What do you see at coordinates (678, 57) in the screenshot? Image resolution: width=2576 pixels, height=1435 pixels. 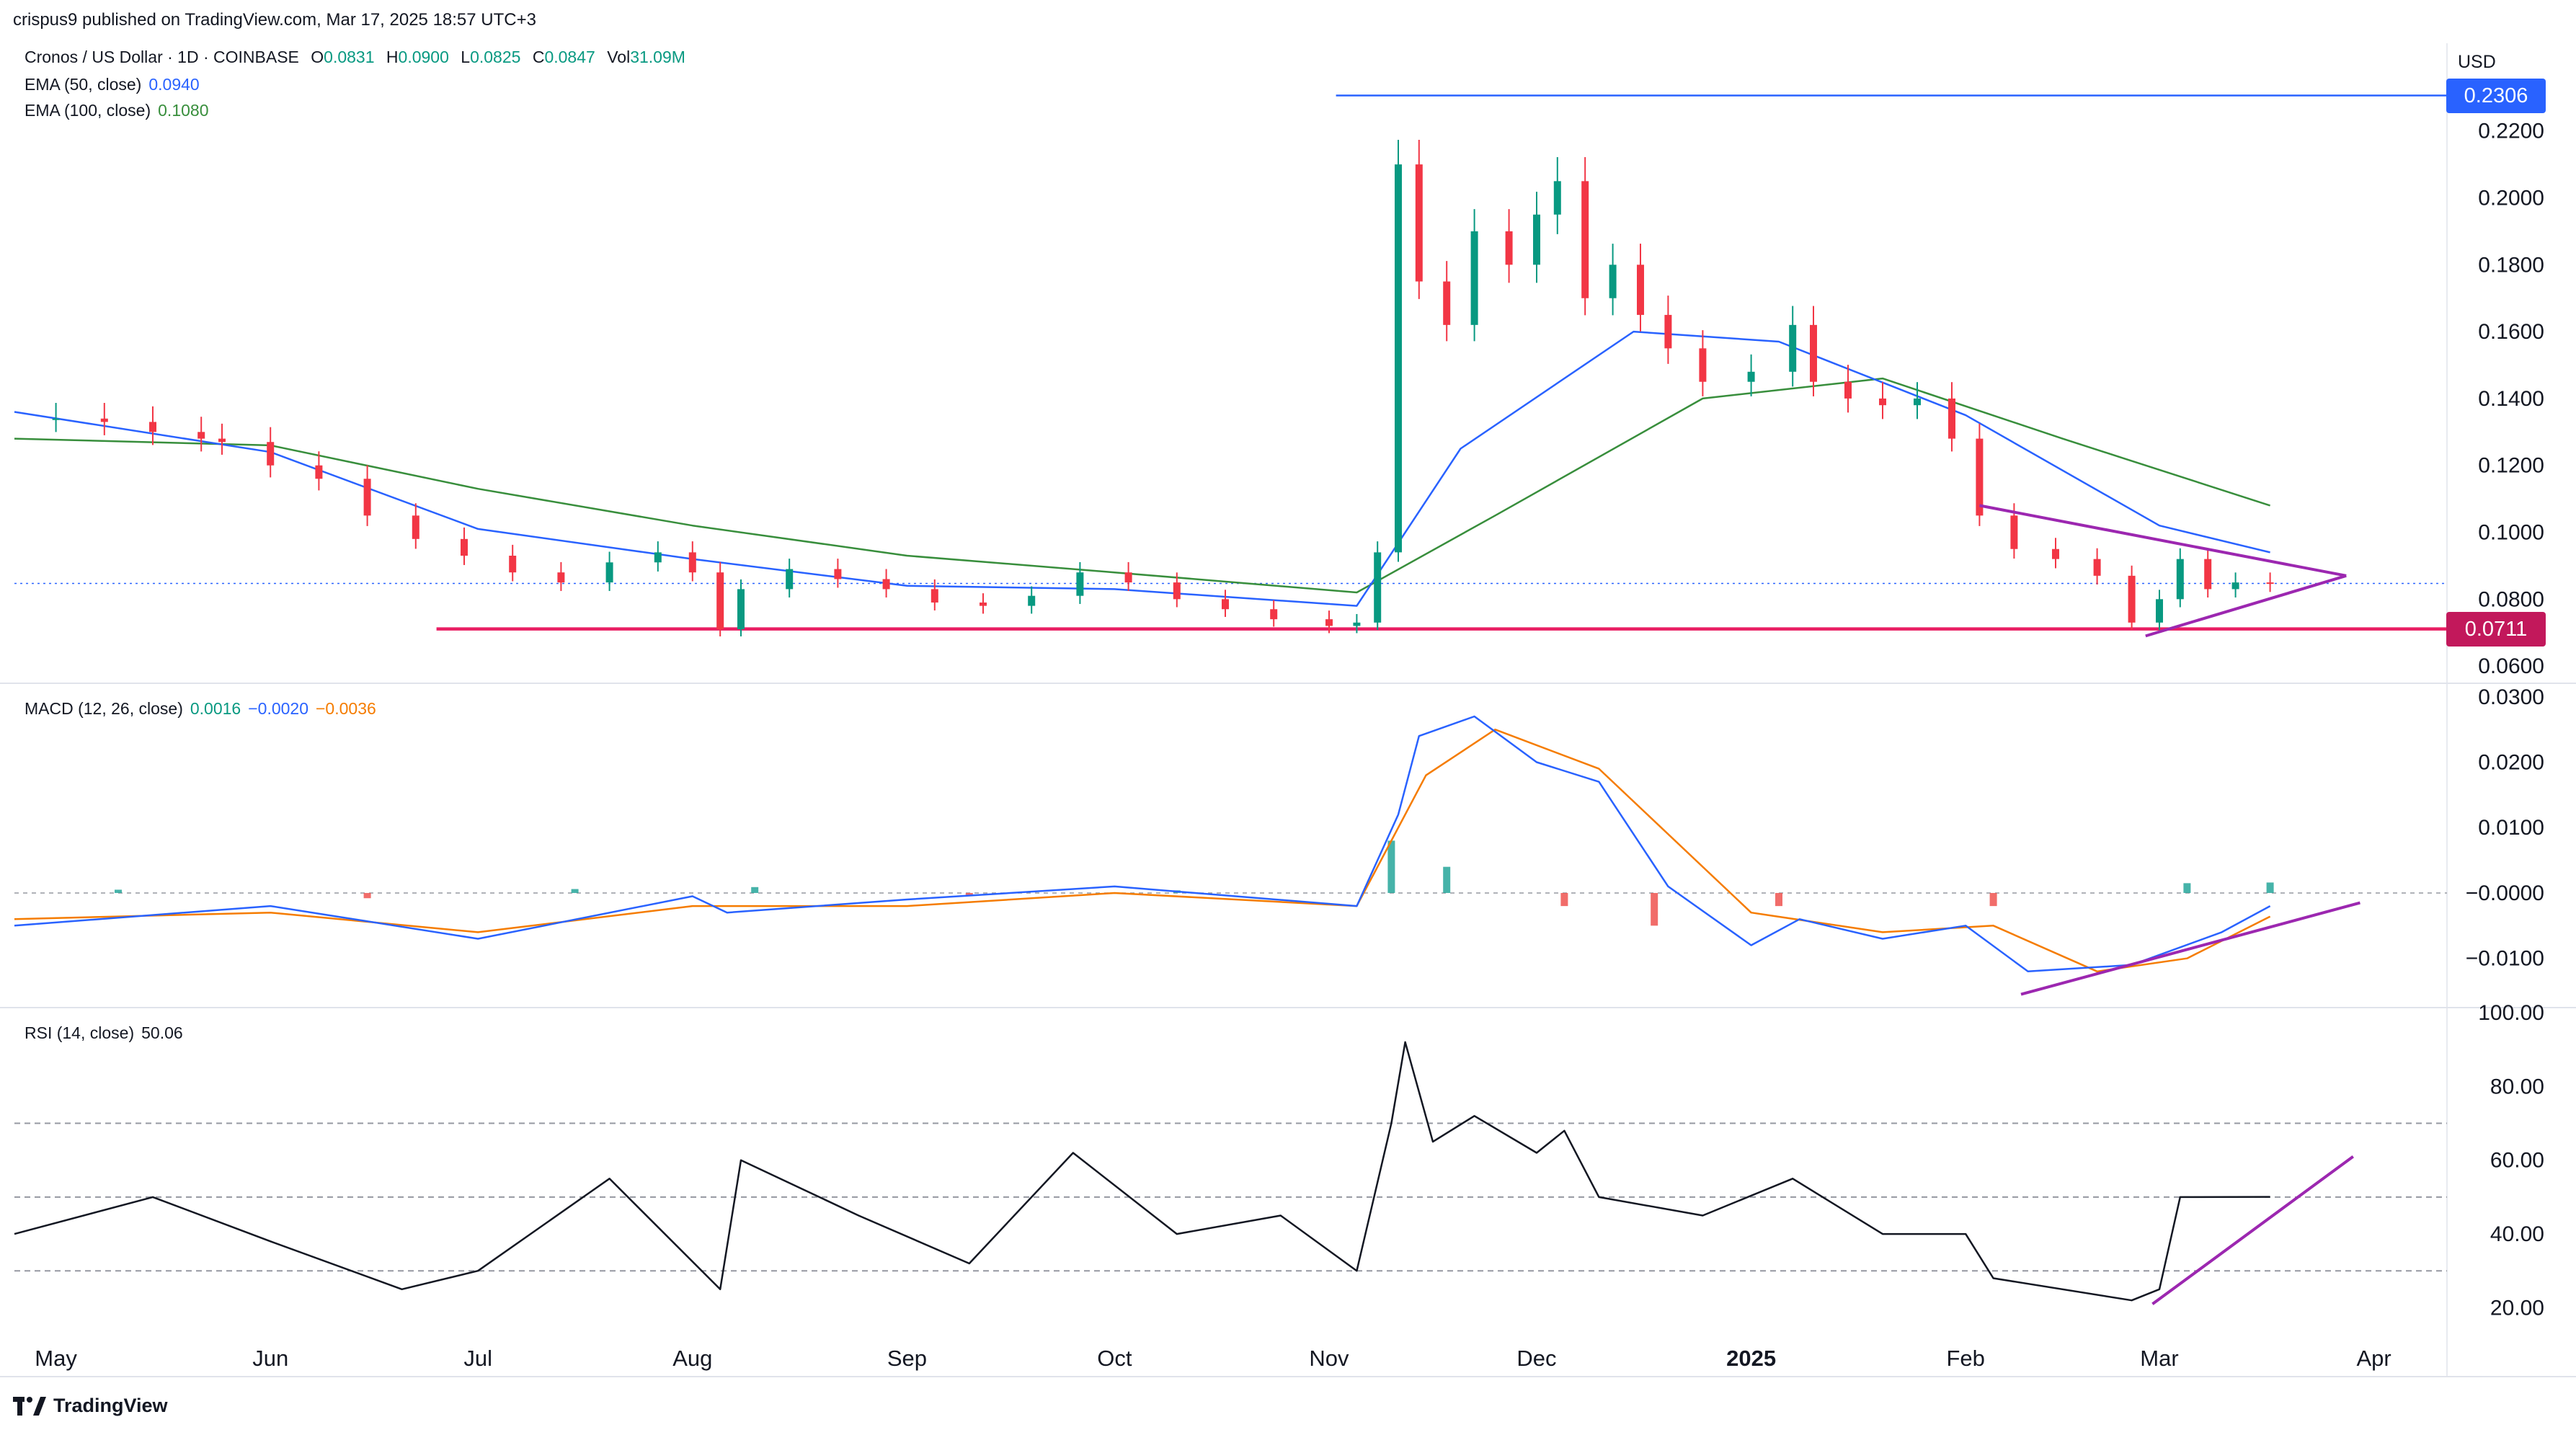 I see `volume-unit: M` at bounding box center [678, 57].